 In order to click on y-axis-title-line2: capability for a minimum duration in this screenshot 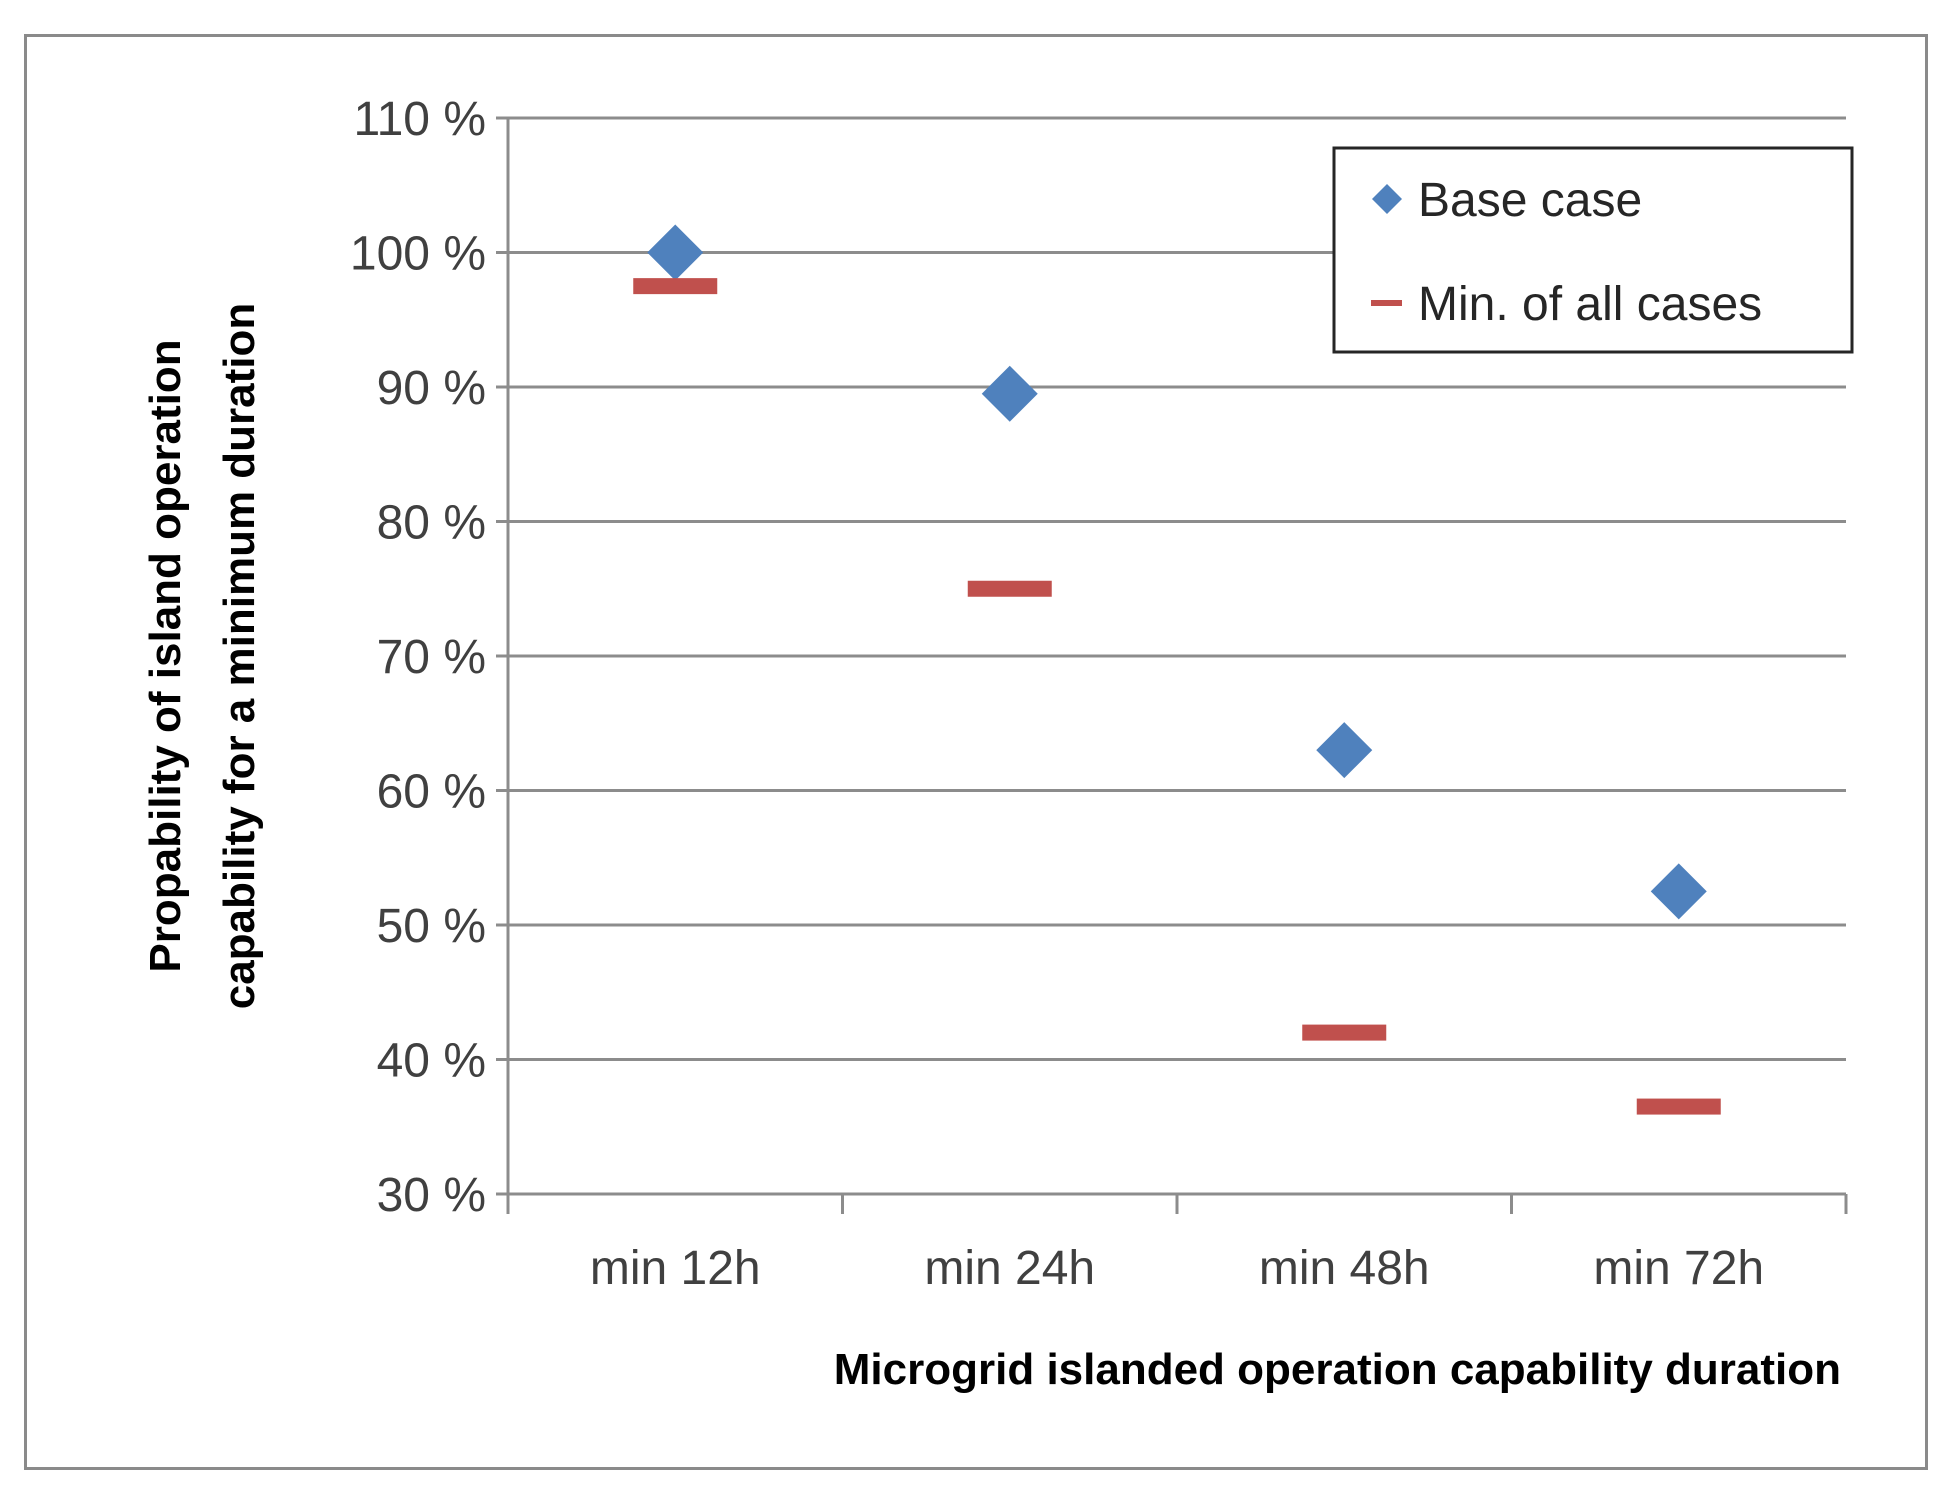, I will do `click(239, 656)`.